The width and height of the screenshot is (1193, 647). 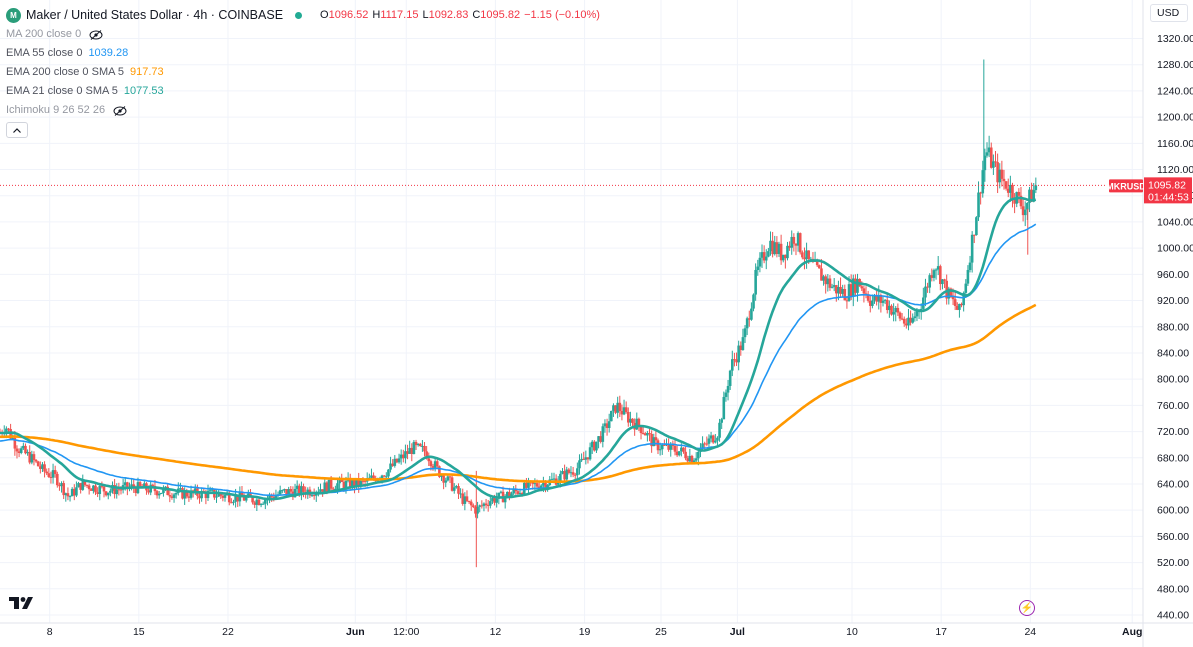 I want to click on indicator-ema55: EMA 55 close 0 1039.28, so click(x=303, y=53).